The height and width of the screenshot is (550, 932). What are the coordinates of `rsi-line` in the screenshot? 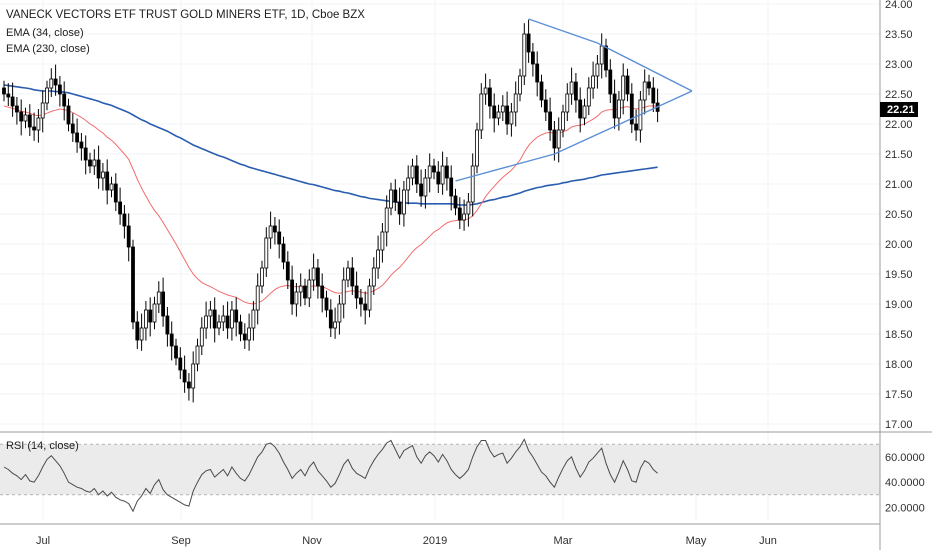 It's located at (330, 475).